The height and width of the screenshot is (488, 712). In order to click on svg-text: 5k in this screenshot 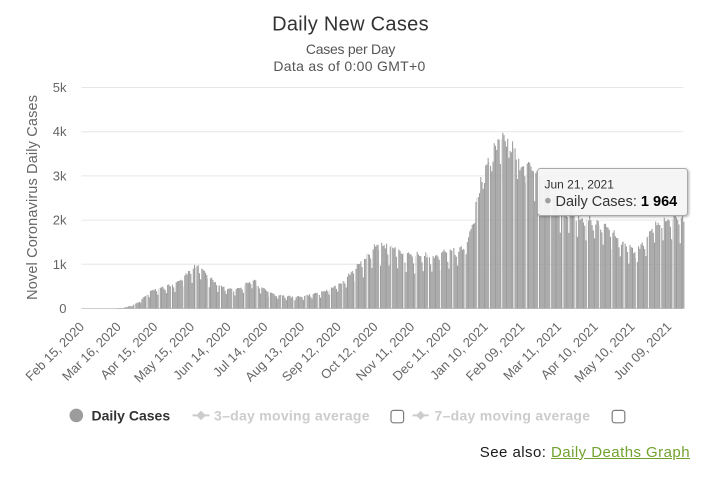, I will do `click(60, 87)`.